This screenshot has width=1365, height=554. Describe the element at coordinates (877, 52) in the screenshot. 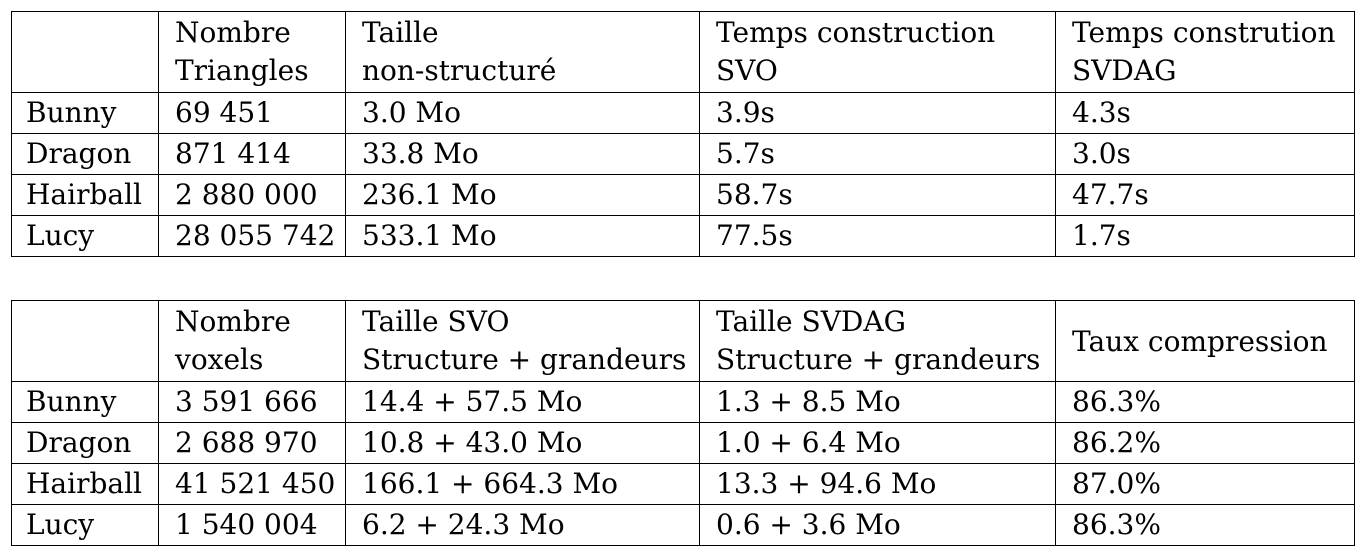

I see `header-cell-svo-time: Temps construction SVO` at that location.